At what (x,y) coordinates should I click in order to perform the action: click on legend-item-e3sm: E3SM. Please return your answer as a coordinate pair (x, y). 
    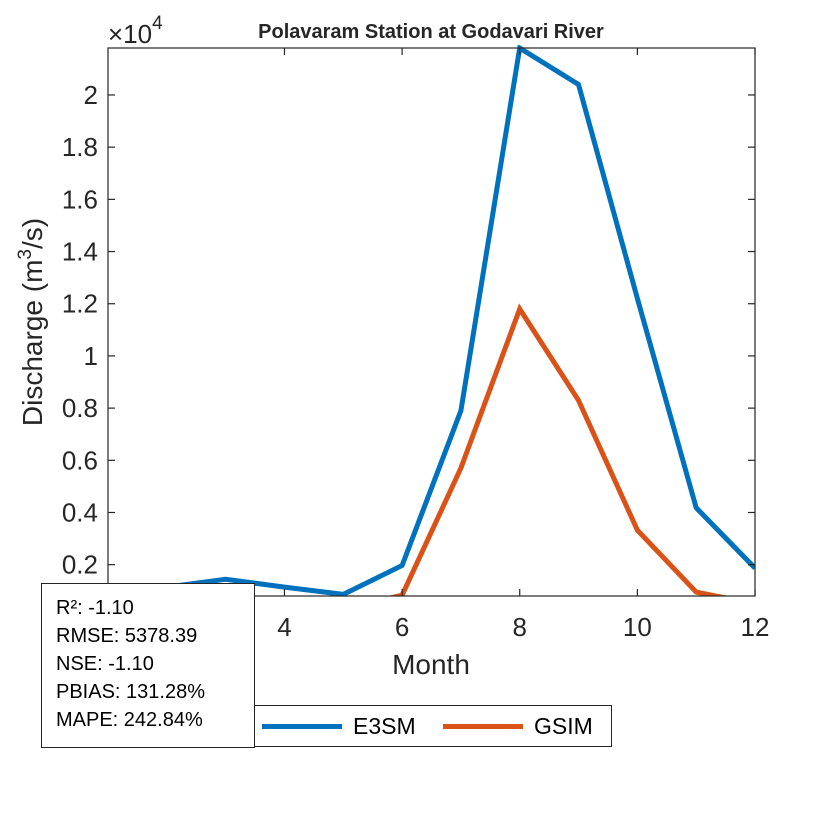
    Looking at the image, I should click on (339, 726).